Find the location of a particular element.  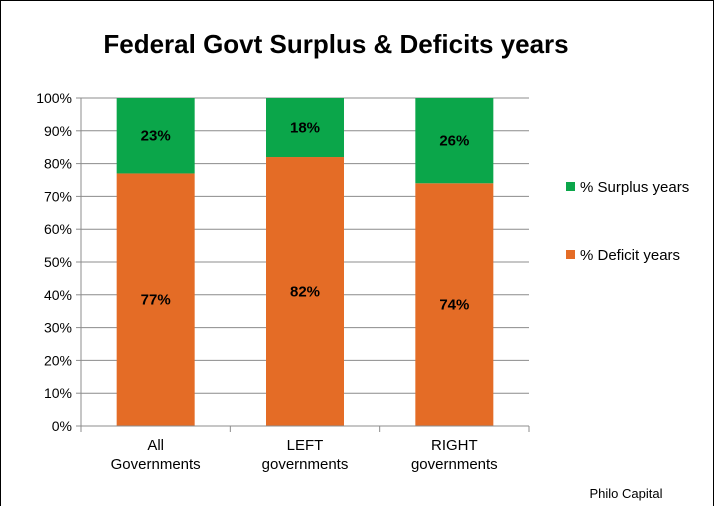

y-tick-label: 100% is located at coordinates (54, 98).